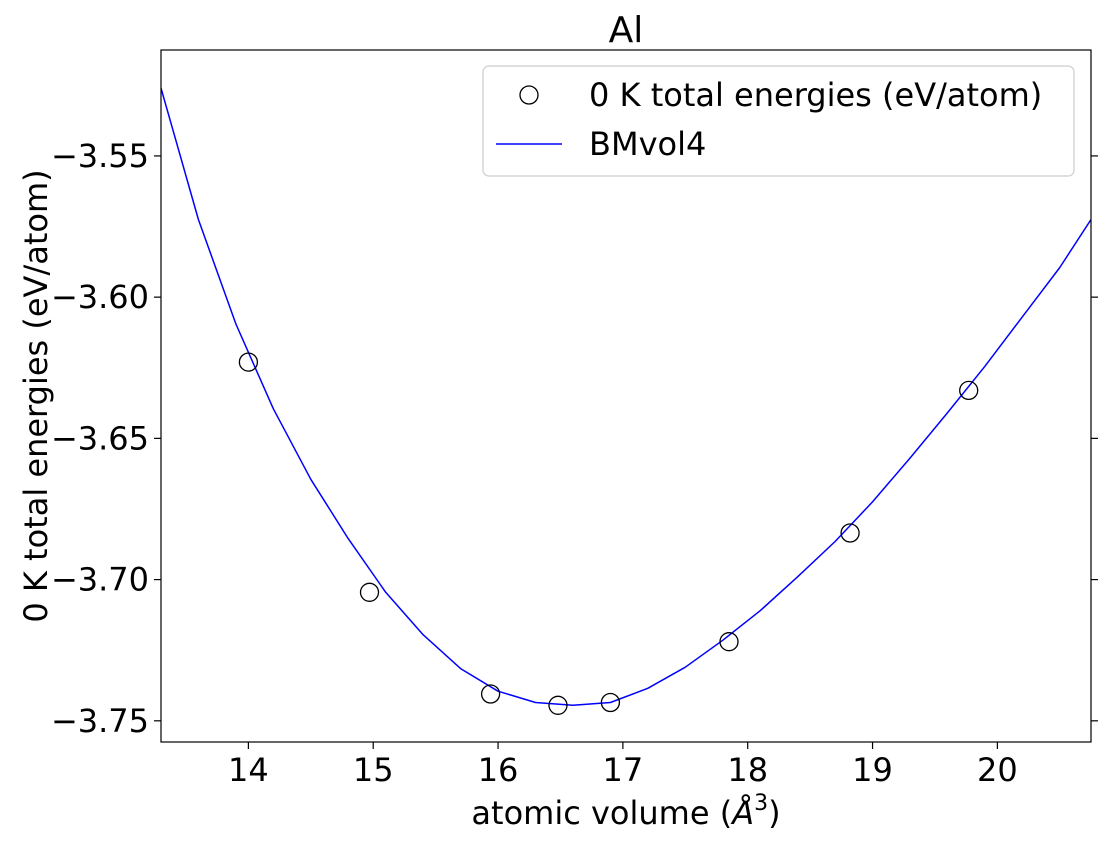 Image resolution: width=1105 pixels, height=841 pixels. What do you see at coordinates (248, 770) in the screenshot?
I see `x-tick-label: 14` at bounding box center [248, 770].